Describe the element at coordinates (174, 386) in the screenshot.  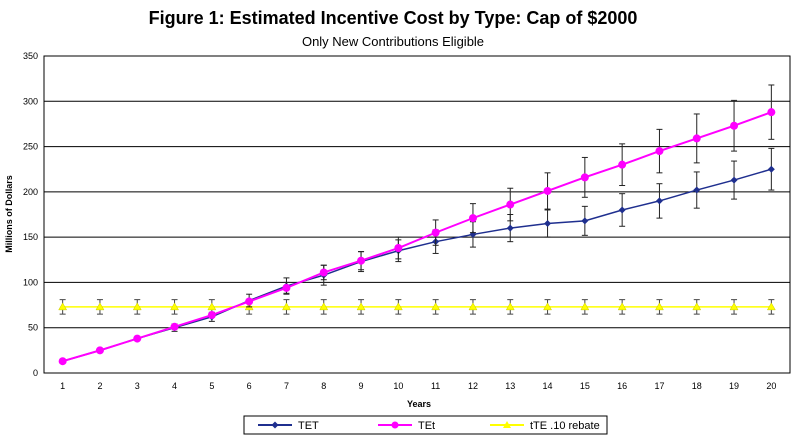
I see `x-tick-label: 4` at that location.